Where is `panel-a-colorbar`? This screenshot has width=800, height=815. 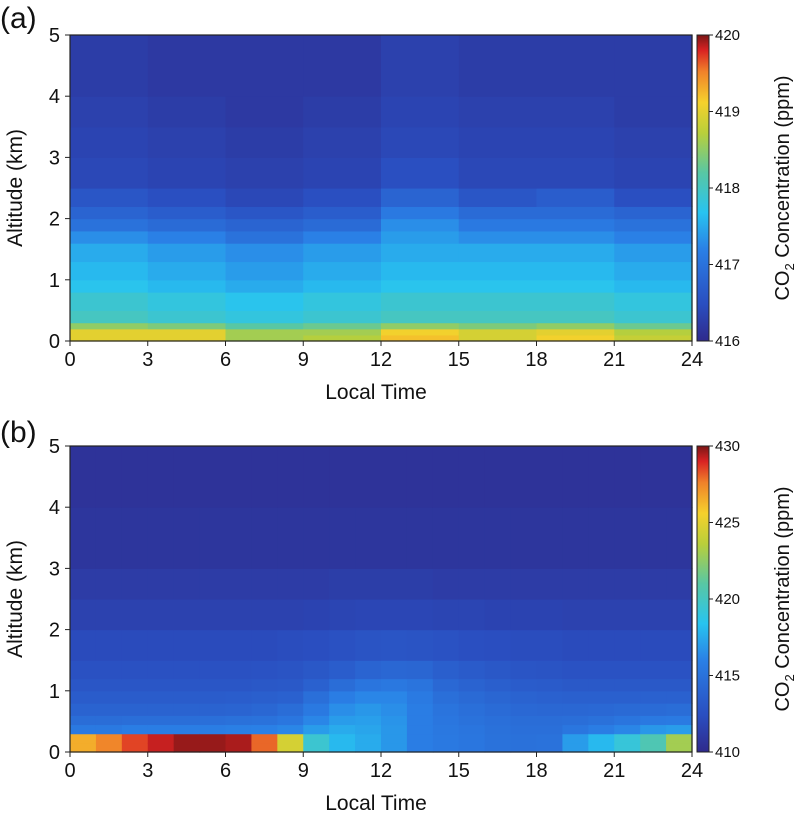 panel-a-colorbar is located at coordinates (703, 188).